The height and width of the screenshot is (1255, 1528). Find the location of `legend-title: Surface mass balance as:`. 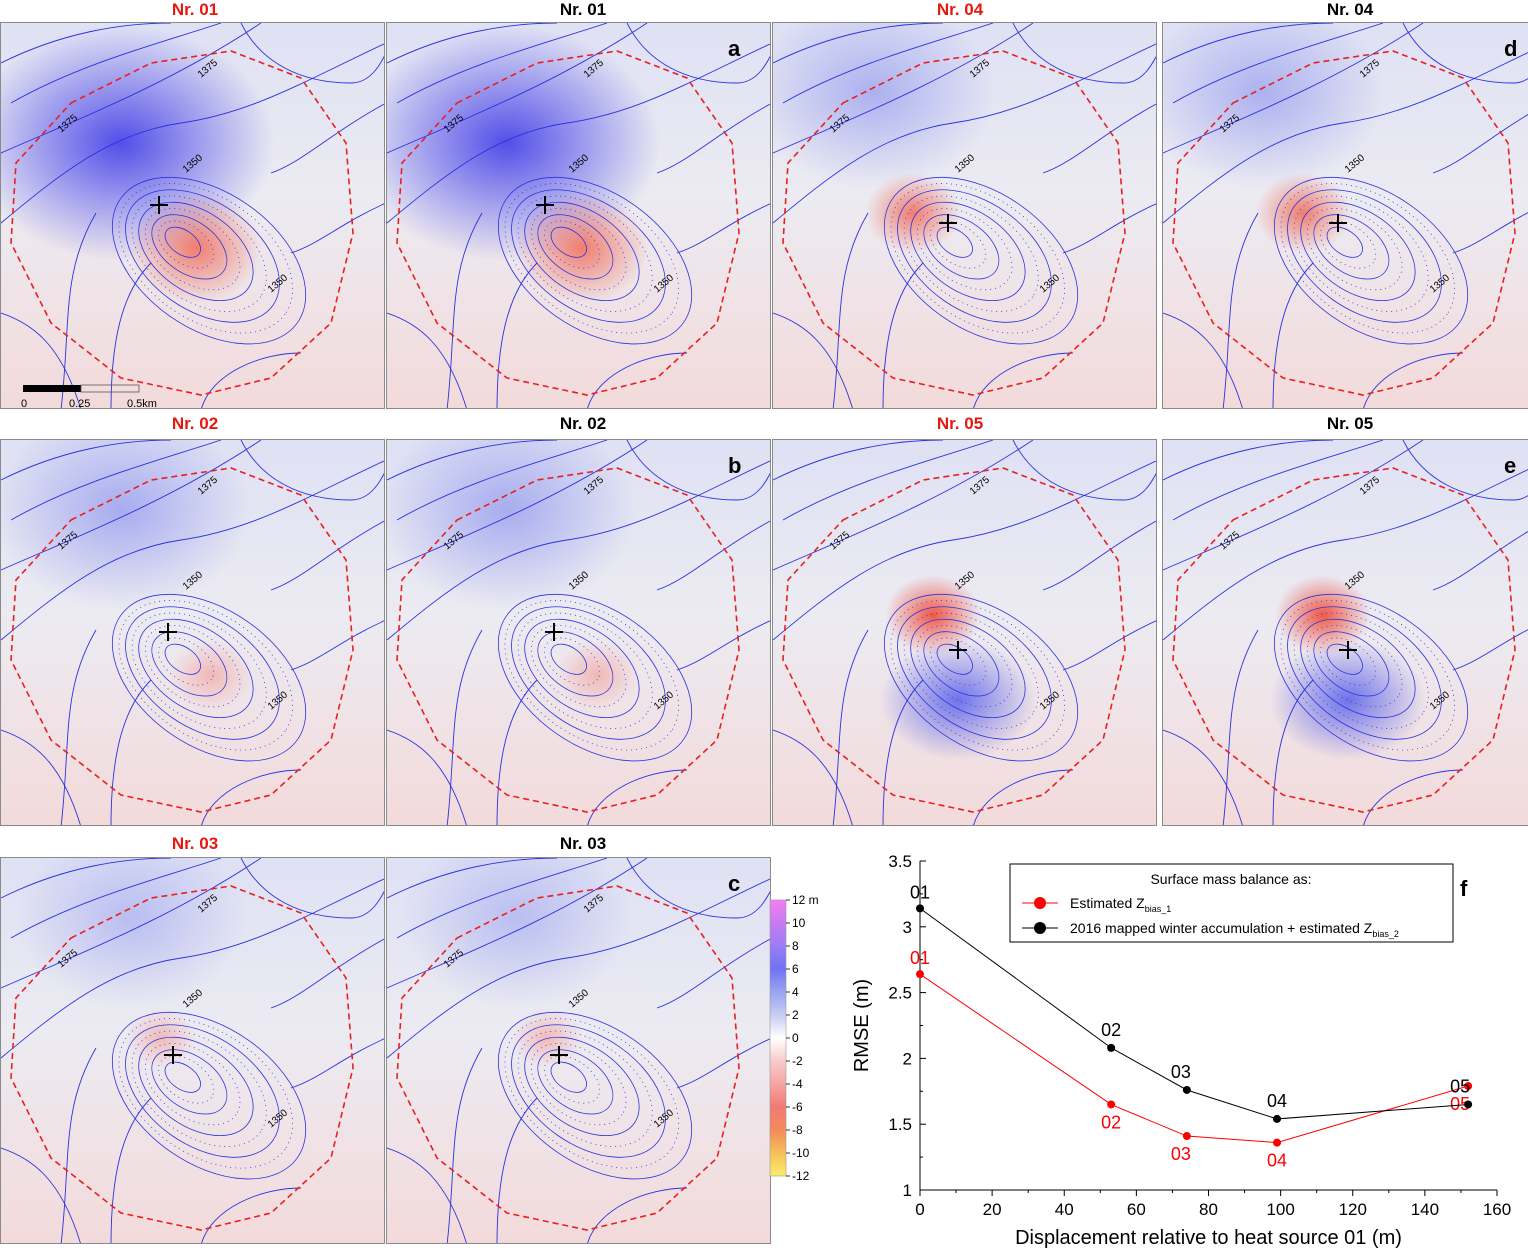

legend-title: Surface mass balance as: is located at coordinates (1230, 879).